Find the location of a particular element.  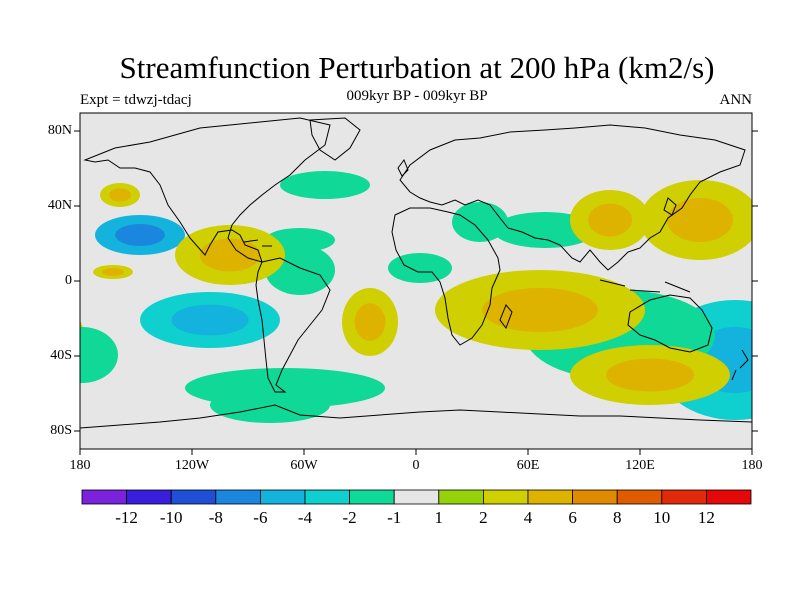

colorbar-tick-label: -2 is located at coordinates (349, 517).